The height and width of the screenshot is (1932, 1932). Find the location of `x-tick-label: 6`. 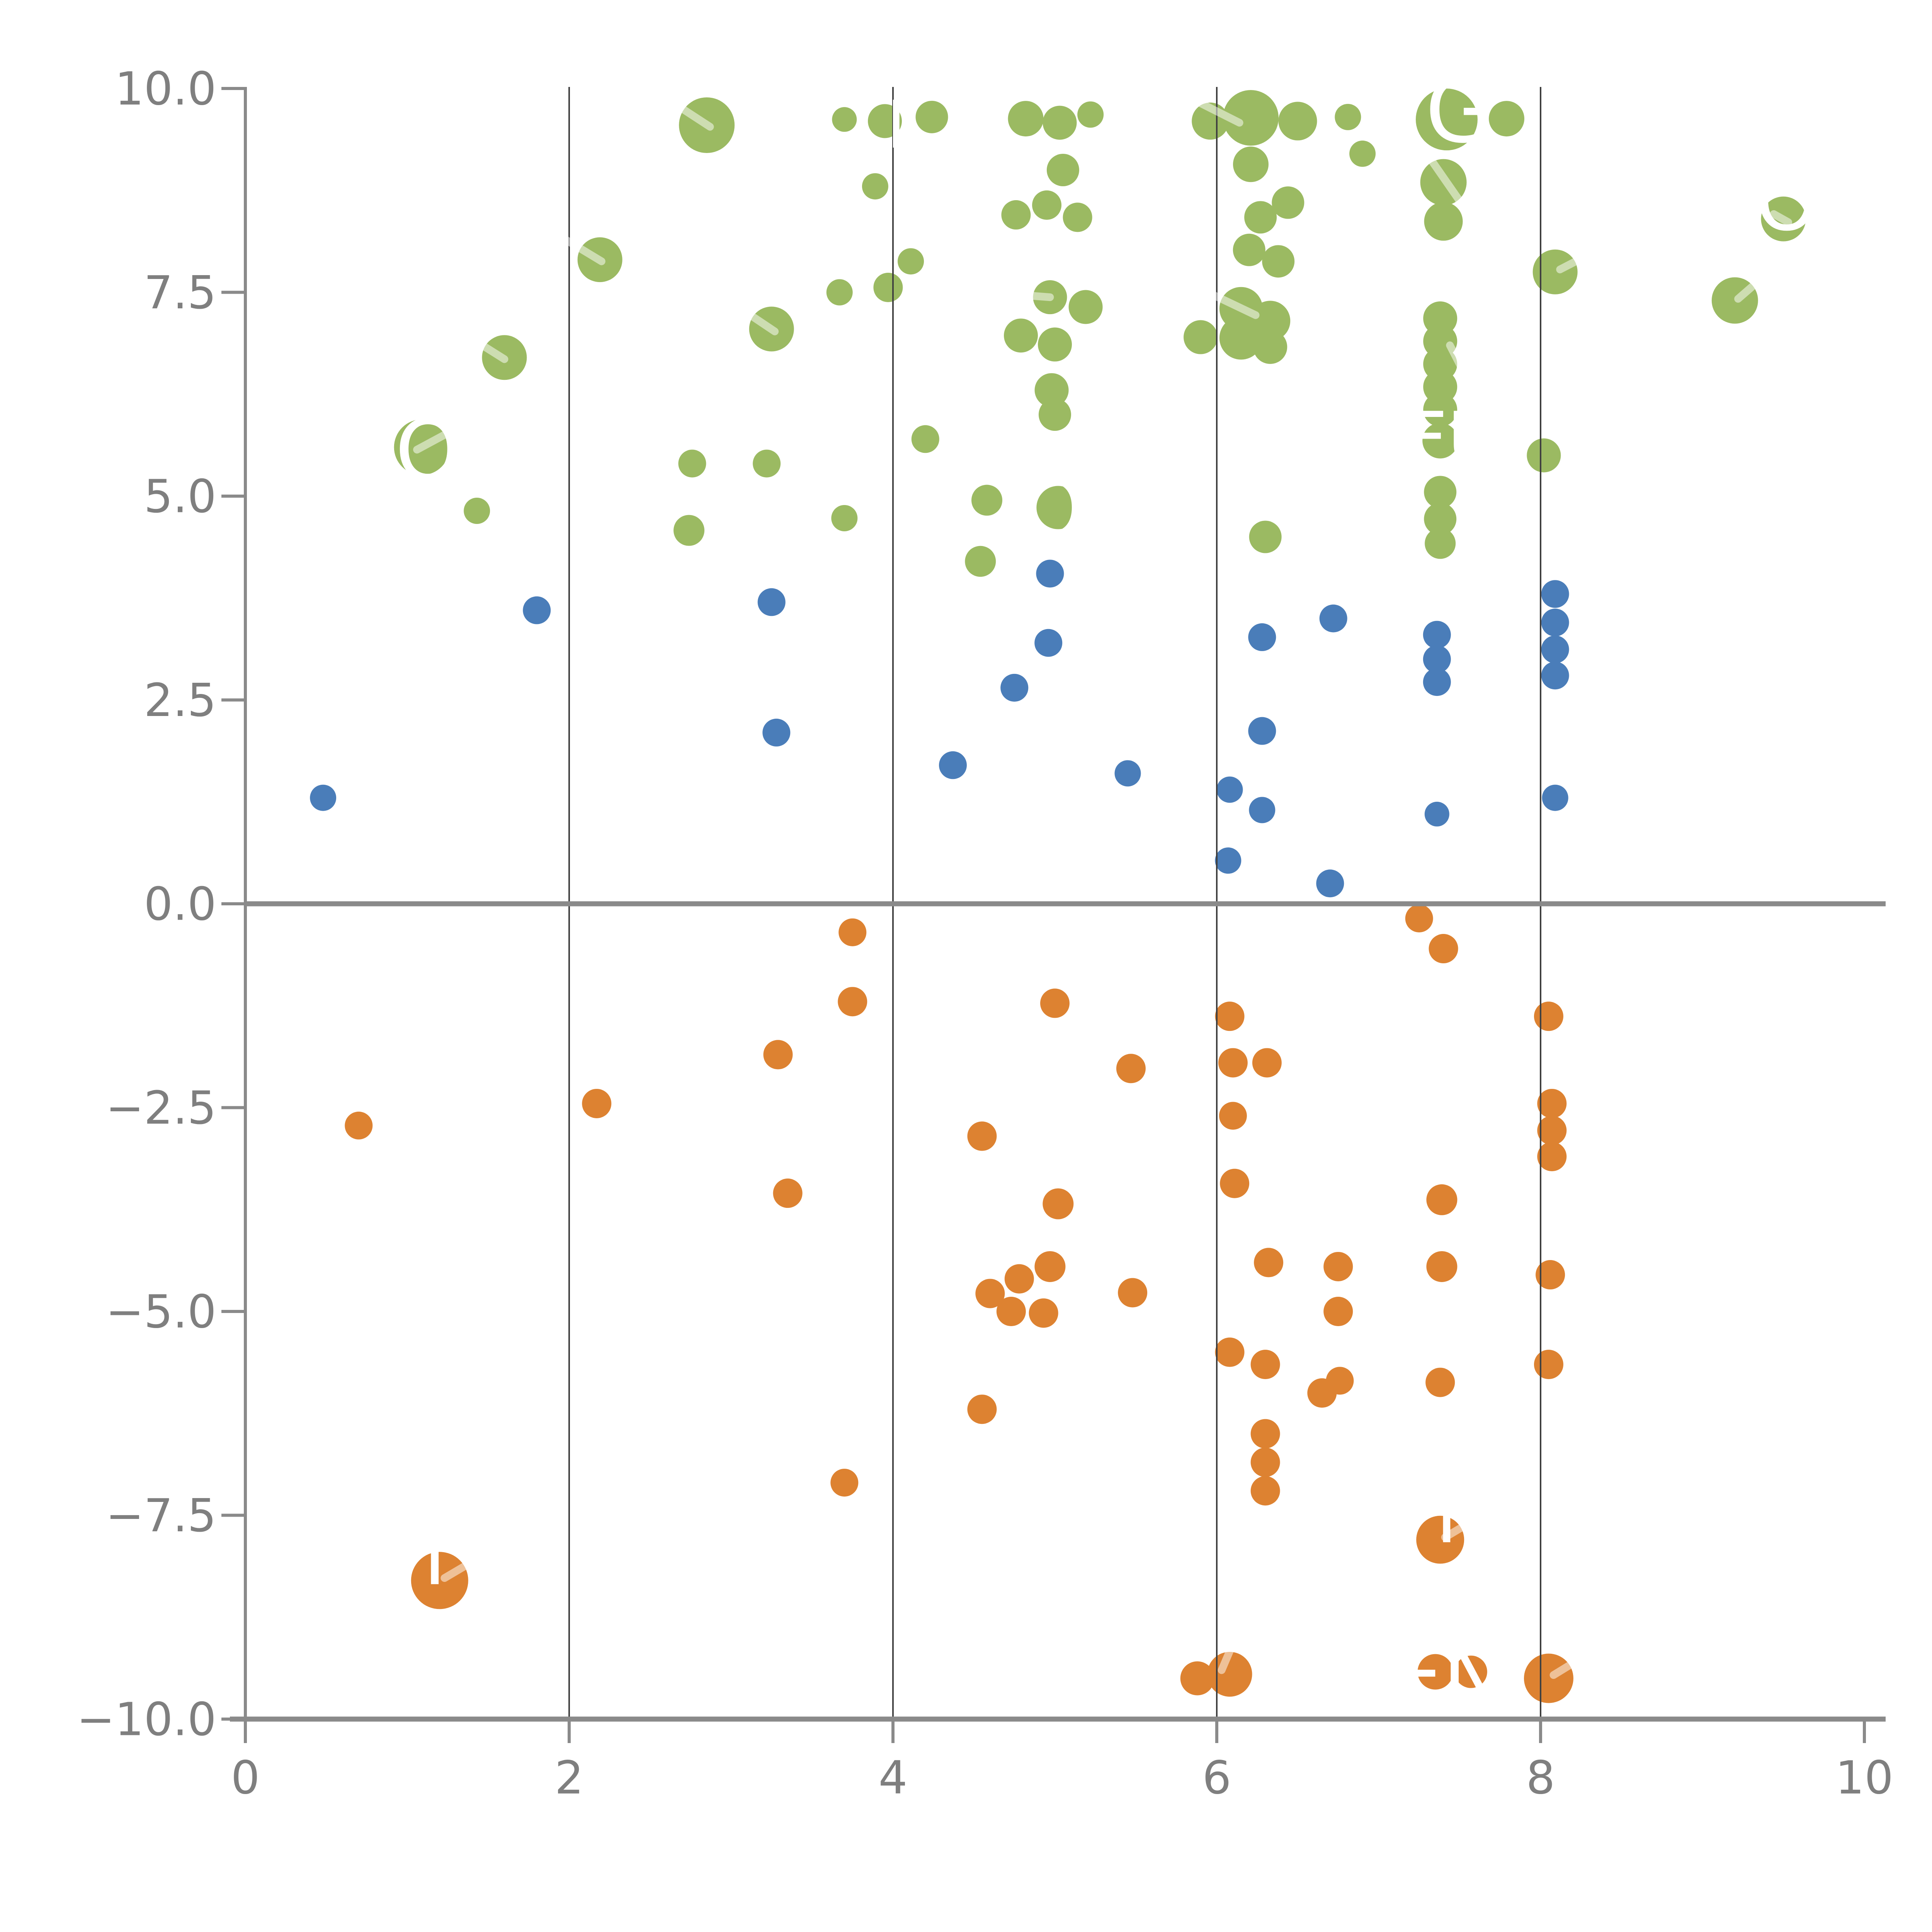

x-tick-label: 6 is located at coordinates (1217, 1778).